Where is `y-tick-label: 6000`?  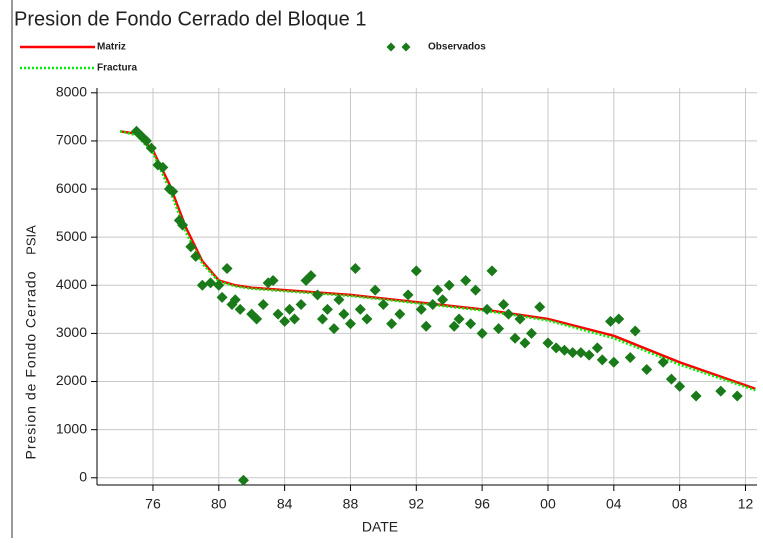
y-tick-label: 6000 is located at coordinates (71, 188).